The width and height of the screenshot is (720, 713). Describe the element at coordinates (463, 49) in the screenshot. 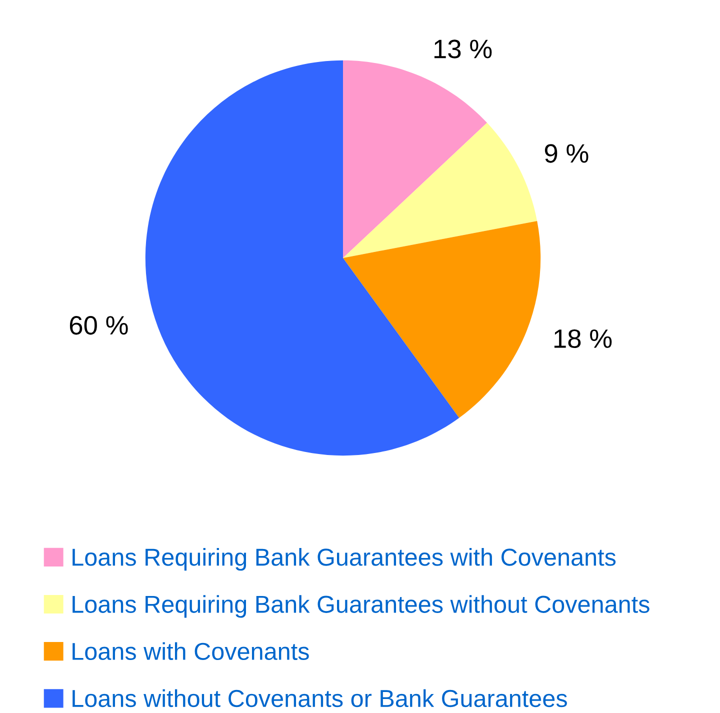

I see `data-label: 13 %` at that location.